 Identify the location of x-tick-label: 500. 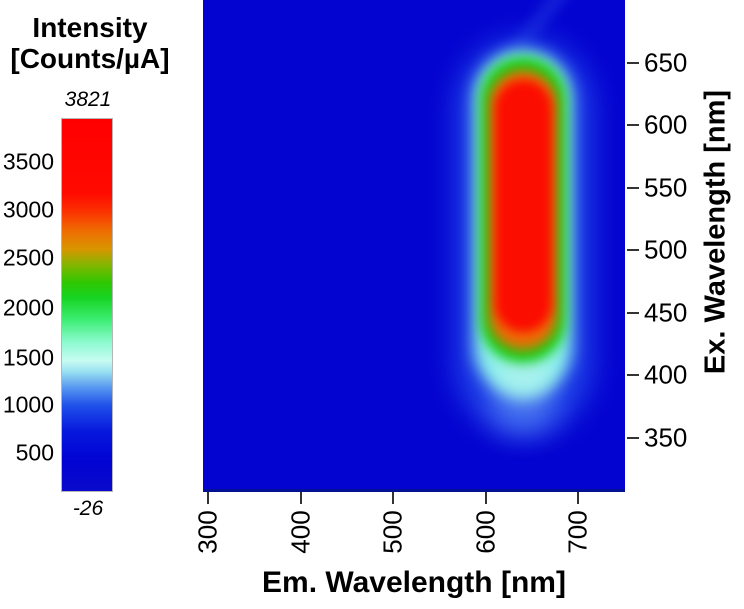
(392, 532).